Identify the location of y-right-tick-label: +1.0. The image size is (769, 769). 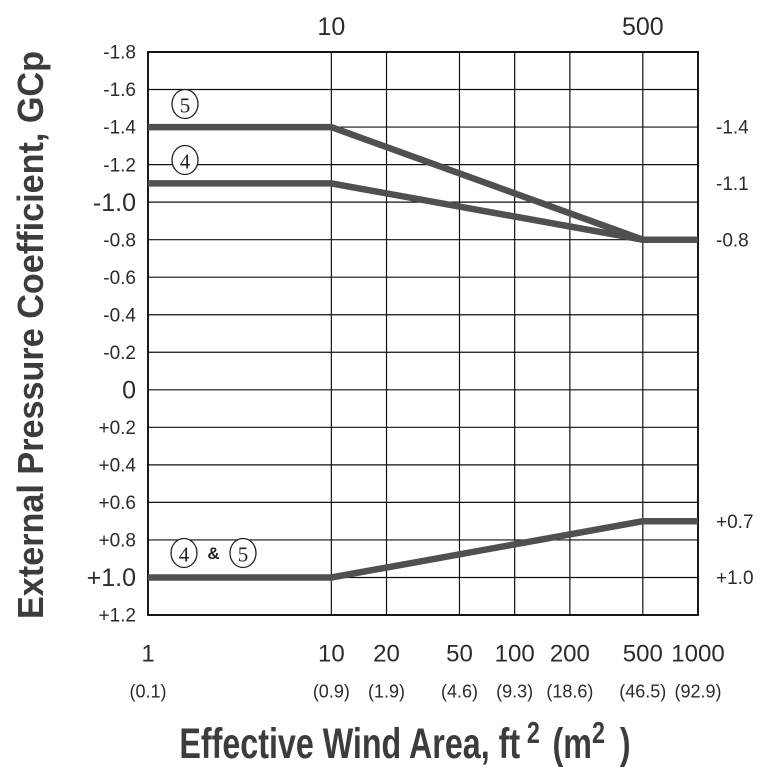
(735, 578).